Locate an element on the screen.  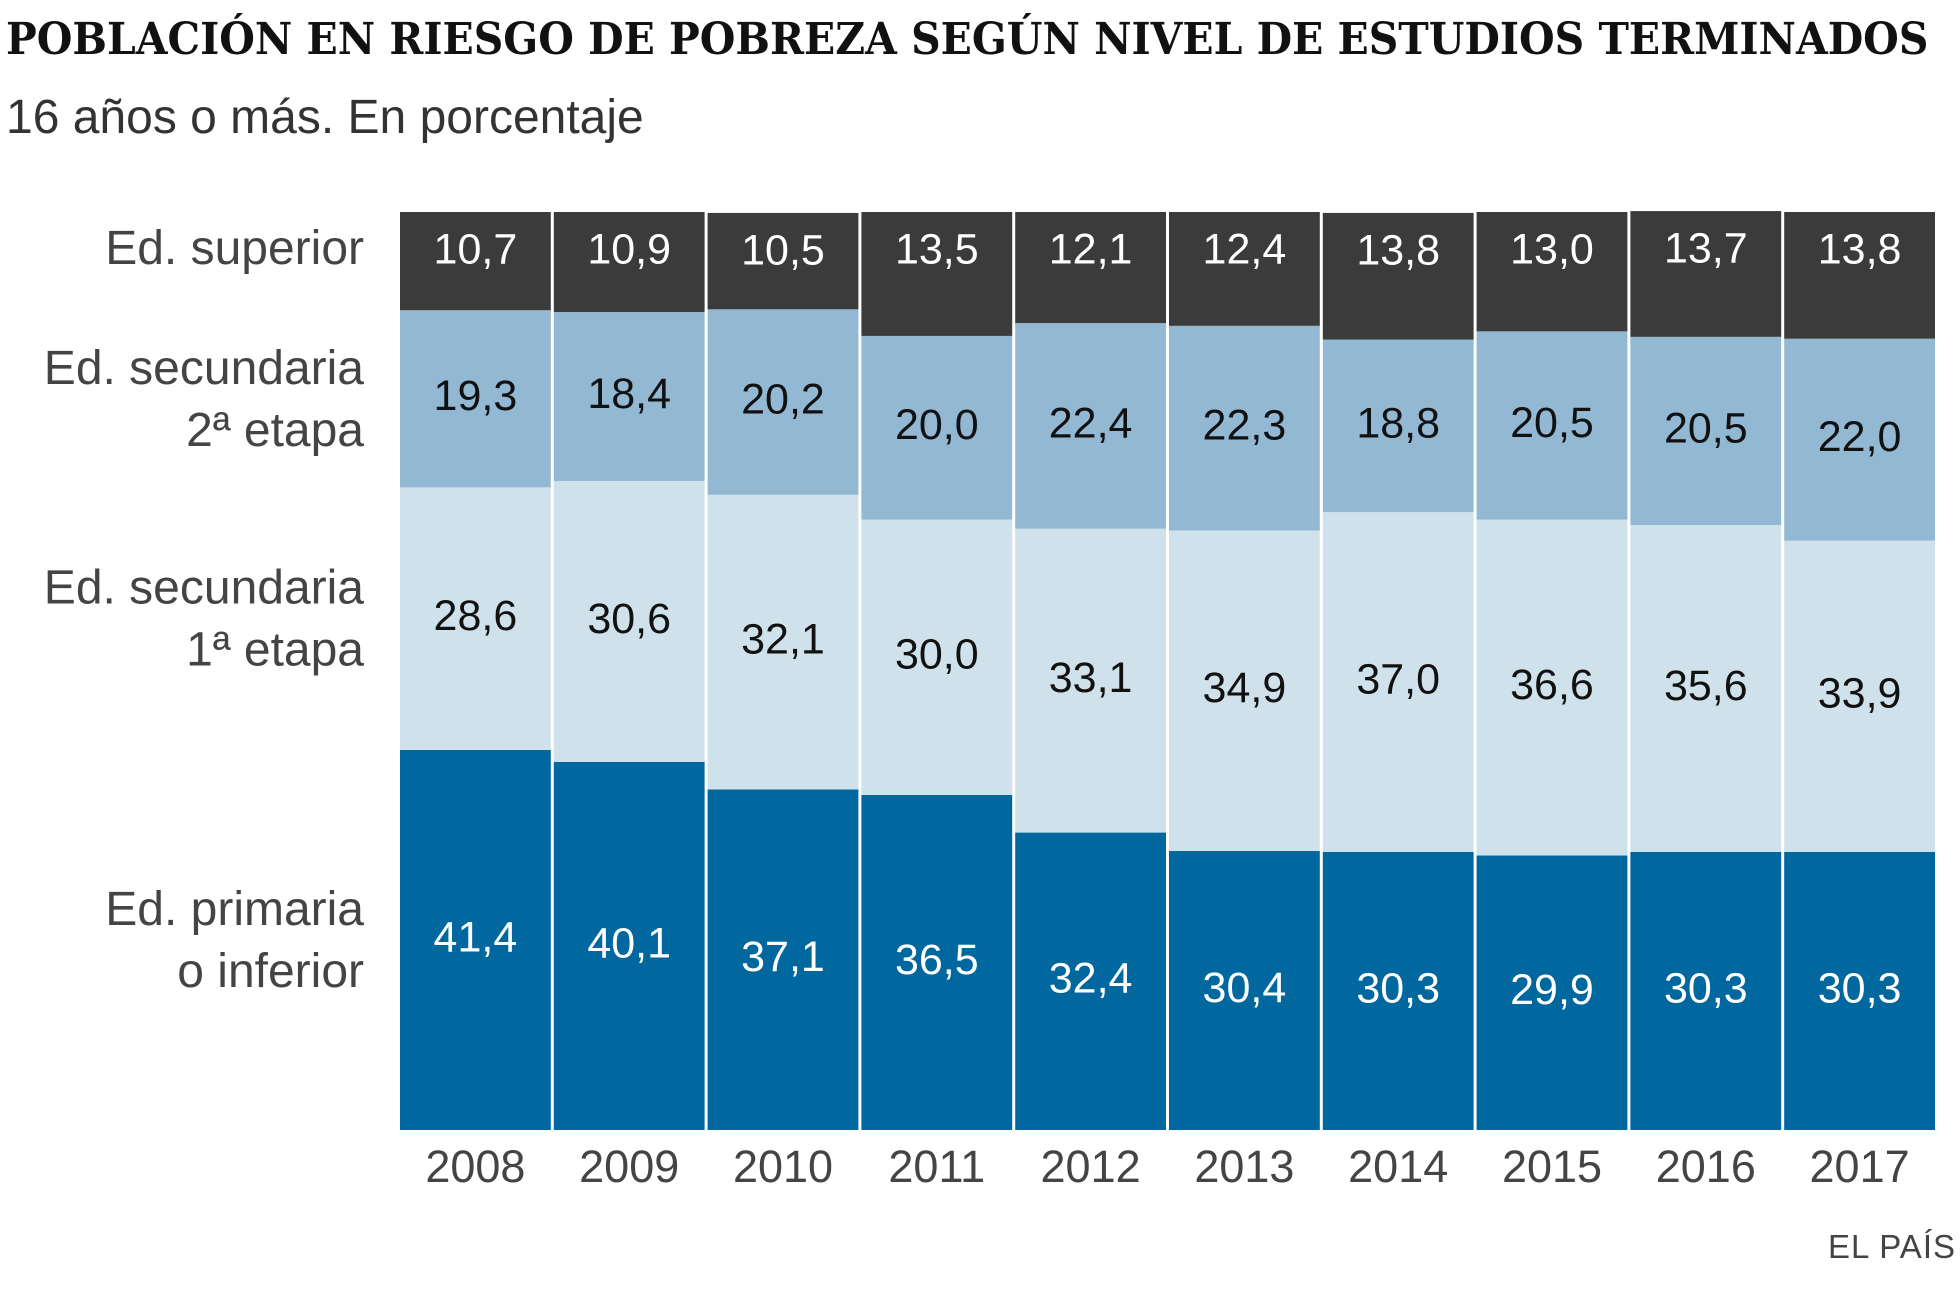
segment-value-label: 22,0 is located at coordinates (1860, 437).